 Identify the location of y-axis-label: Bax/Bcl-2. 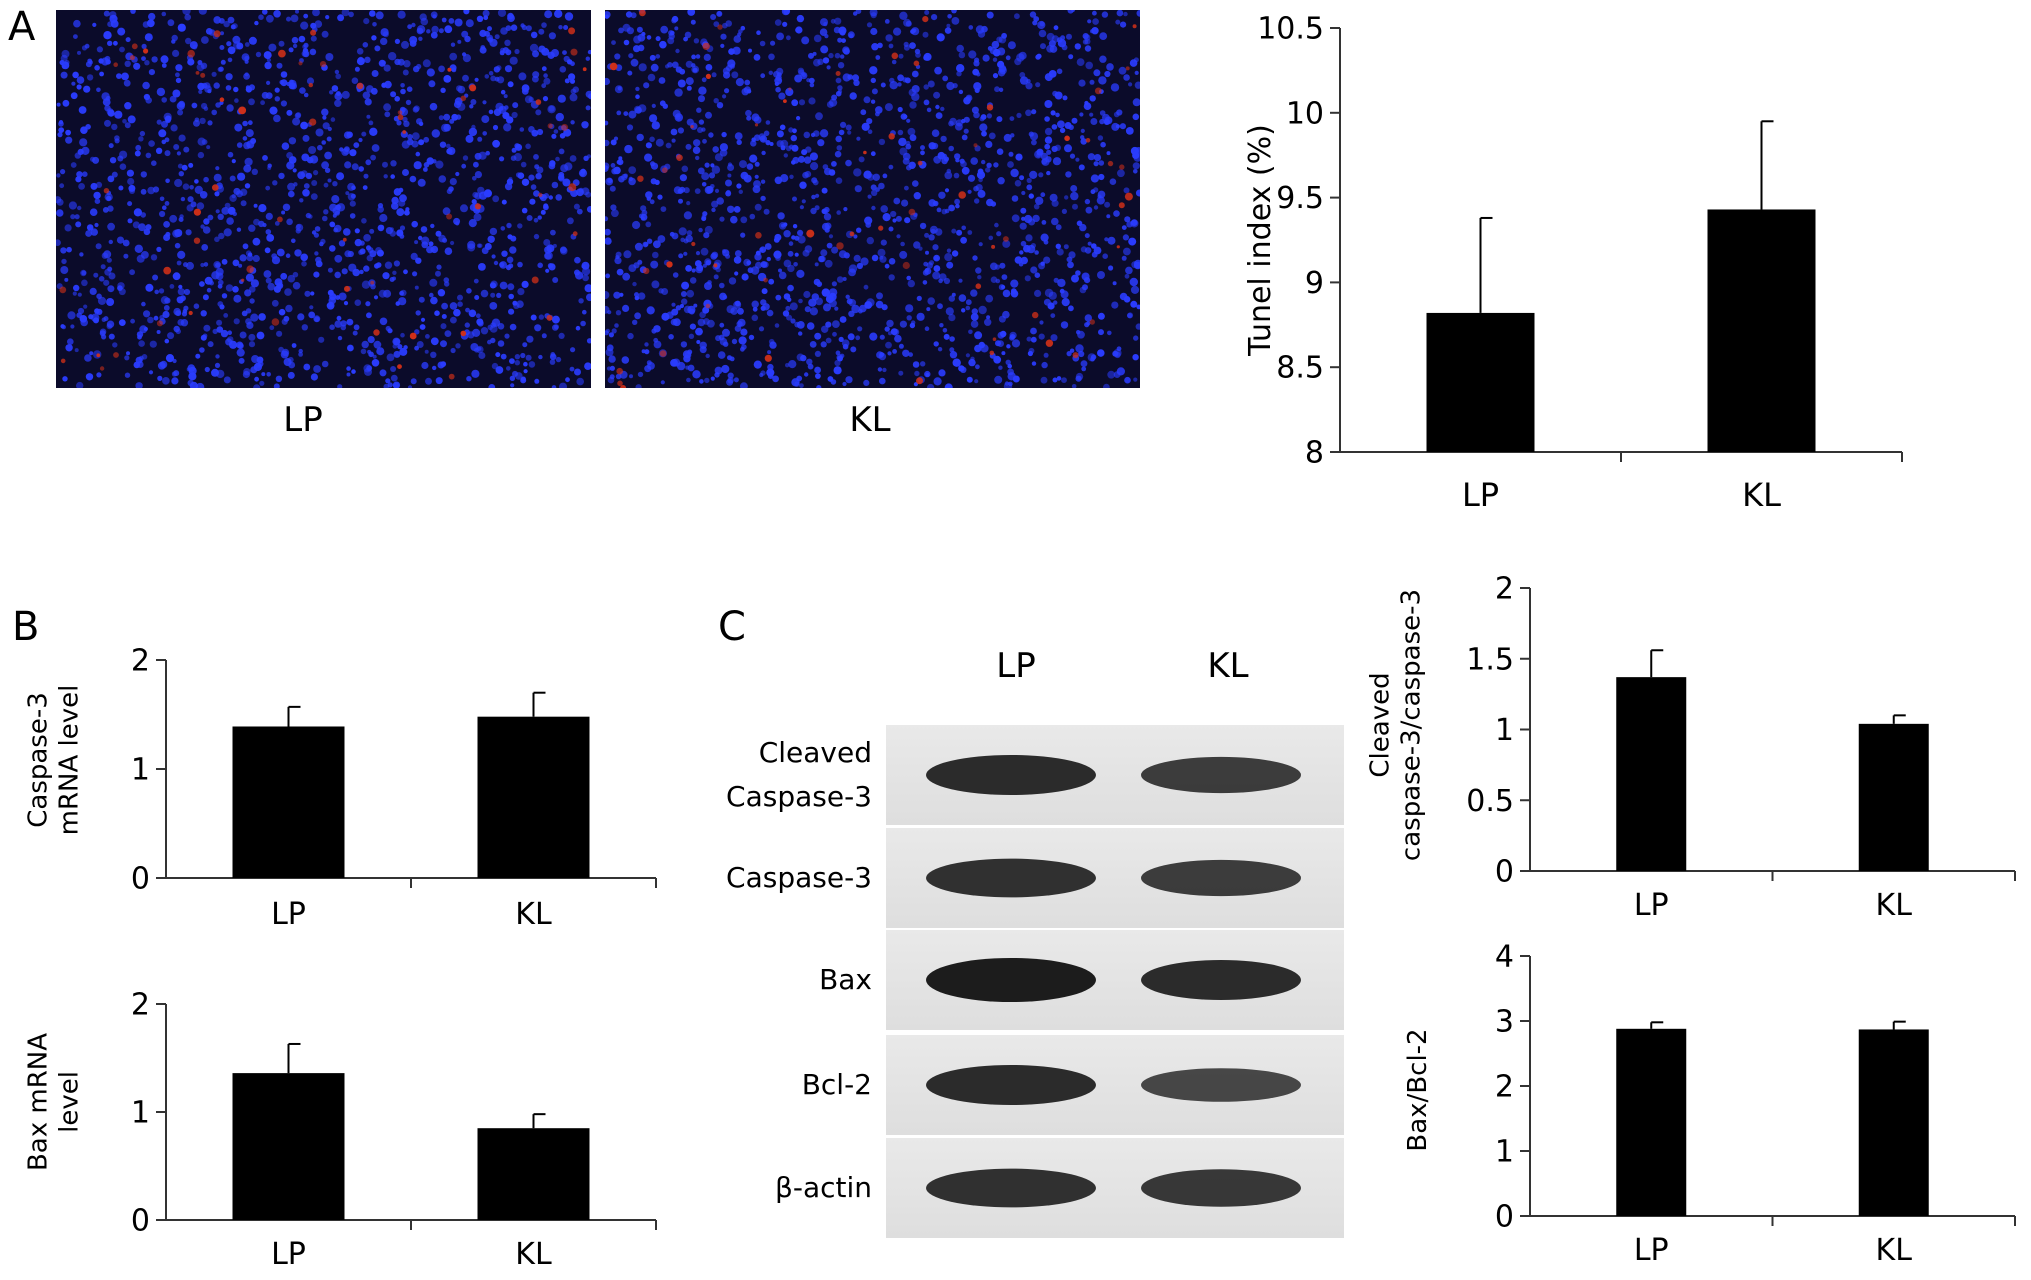
(1418, 1089).